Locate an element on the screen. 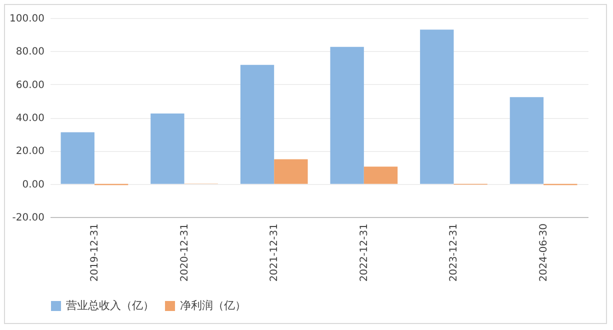 The width and height of the screenshot is (613, 330). x-tick-label: 2022-12-31 is located at coordinates (364, 253).